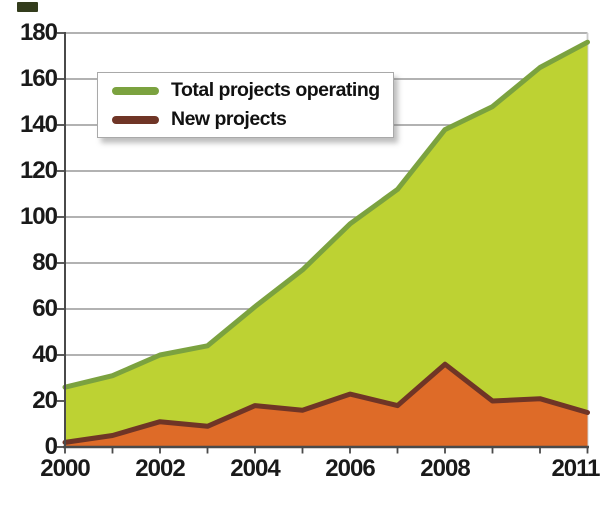 This screenshot has height=513, width=607. Describe the element at coordinates (45, 400) in the screenshot. I see `y-tick-label-20: 20` at that location.